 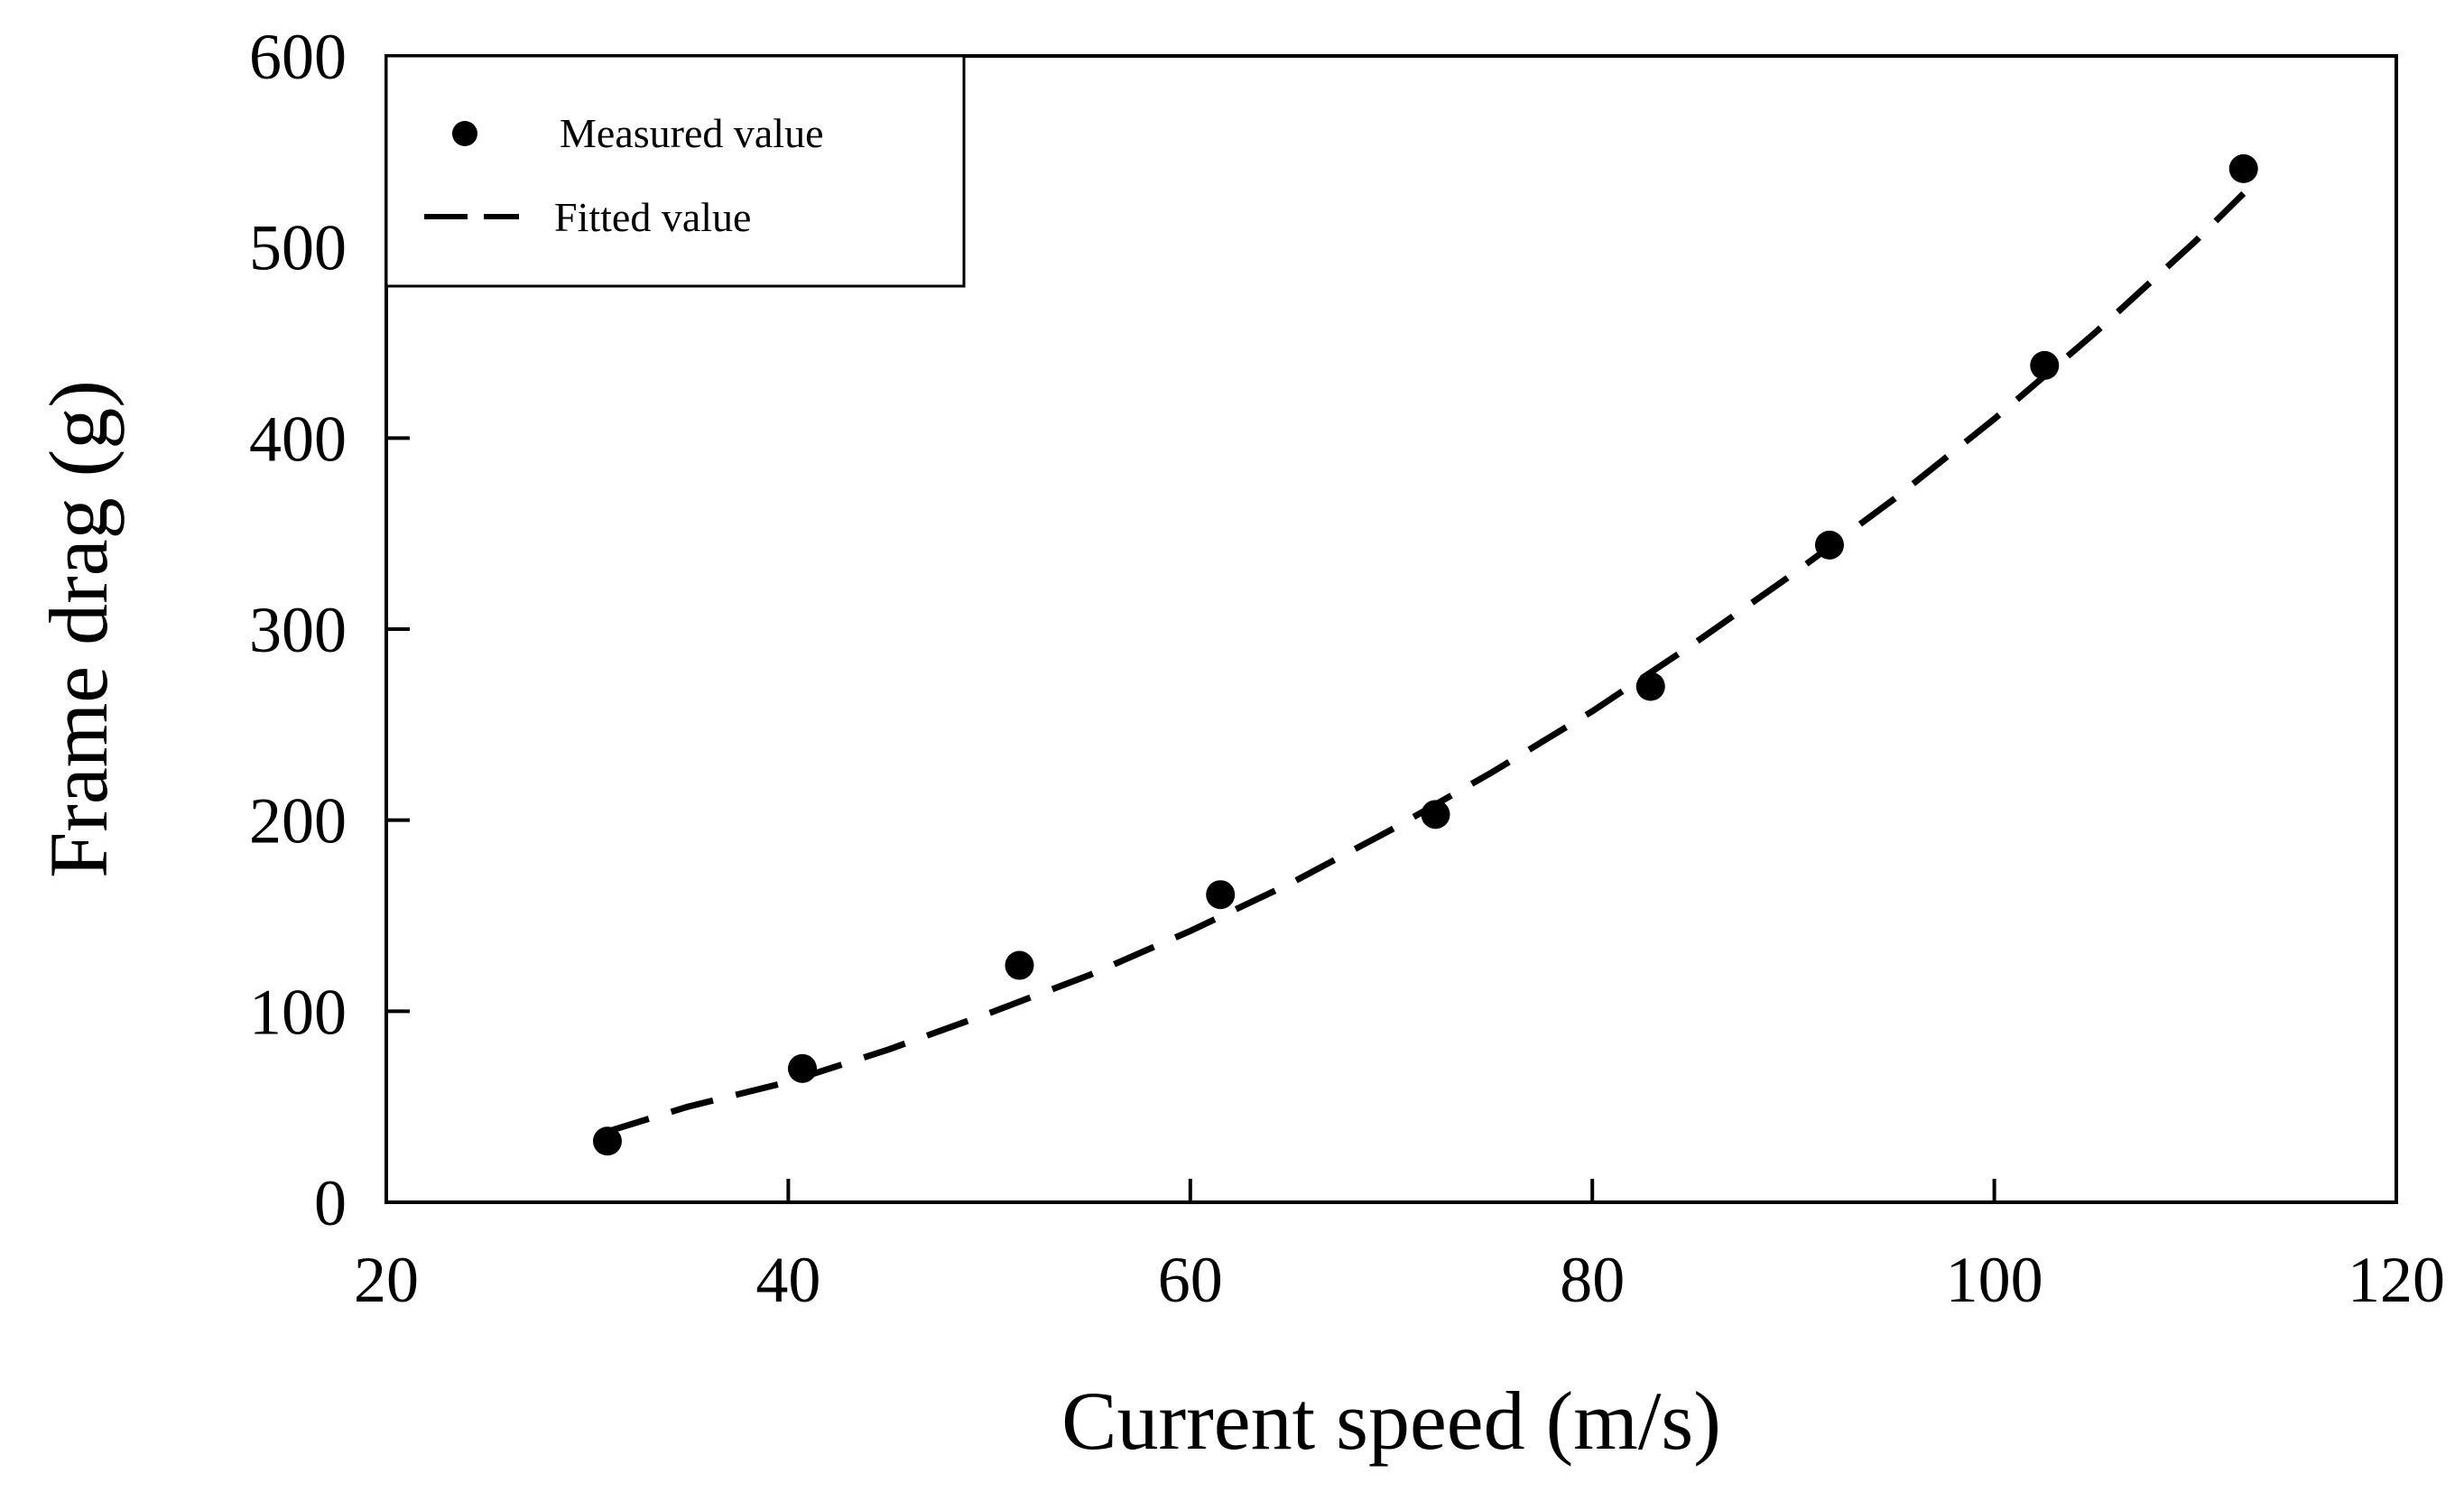 What do you see at coordinates (692, 133) in the screenshot?
I see `legend-label-measured: Measured value` at bounding box center [692, 133].